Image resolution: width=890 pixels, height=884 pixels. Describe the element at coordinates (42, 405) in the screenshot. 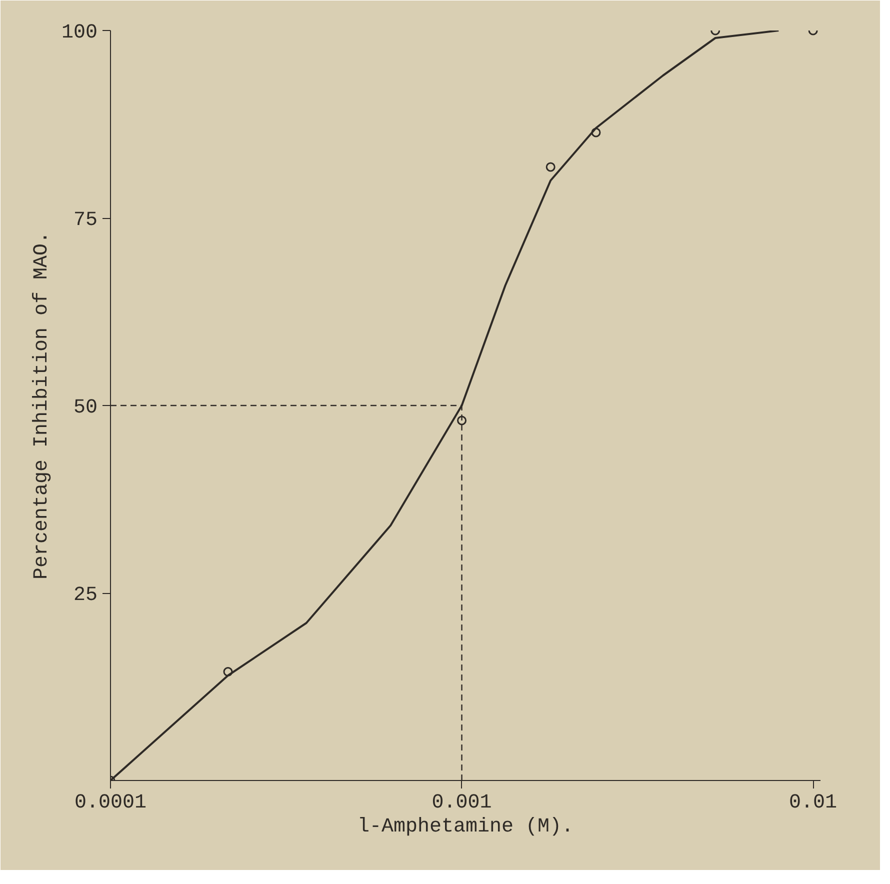

I see `y-axis-title: Percentage Inhibition of MAO.` at that location.